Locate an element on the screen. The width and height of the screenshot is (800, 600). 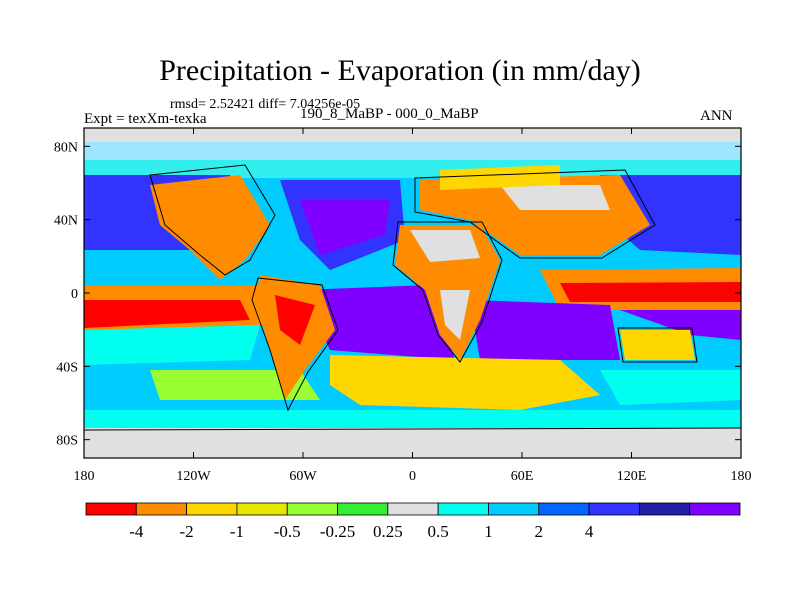
southern-pacific-green is located at coordinates (235, 385).